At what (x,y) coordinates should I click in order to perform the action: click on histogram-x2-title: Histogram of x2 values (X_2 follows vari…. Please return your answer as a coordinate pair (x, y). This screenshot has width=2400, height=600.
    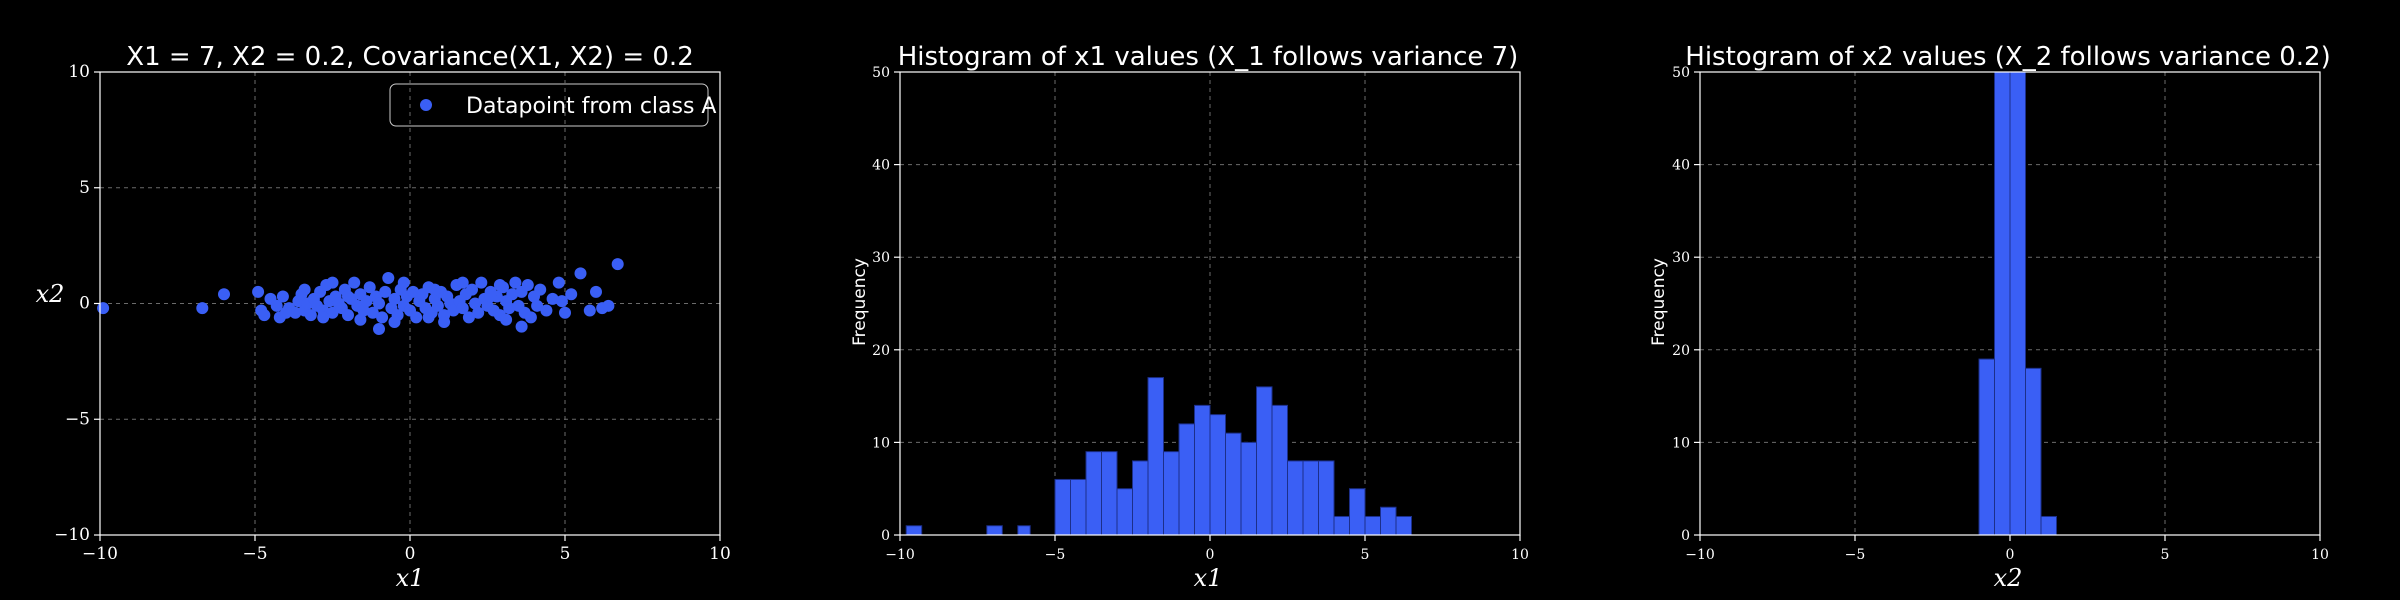
    Looking at the image, I should click on (2007, 57).